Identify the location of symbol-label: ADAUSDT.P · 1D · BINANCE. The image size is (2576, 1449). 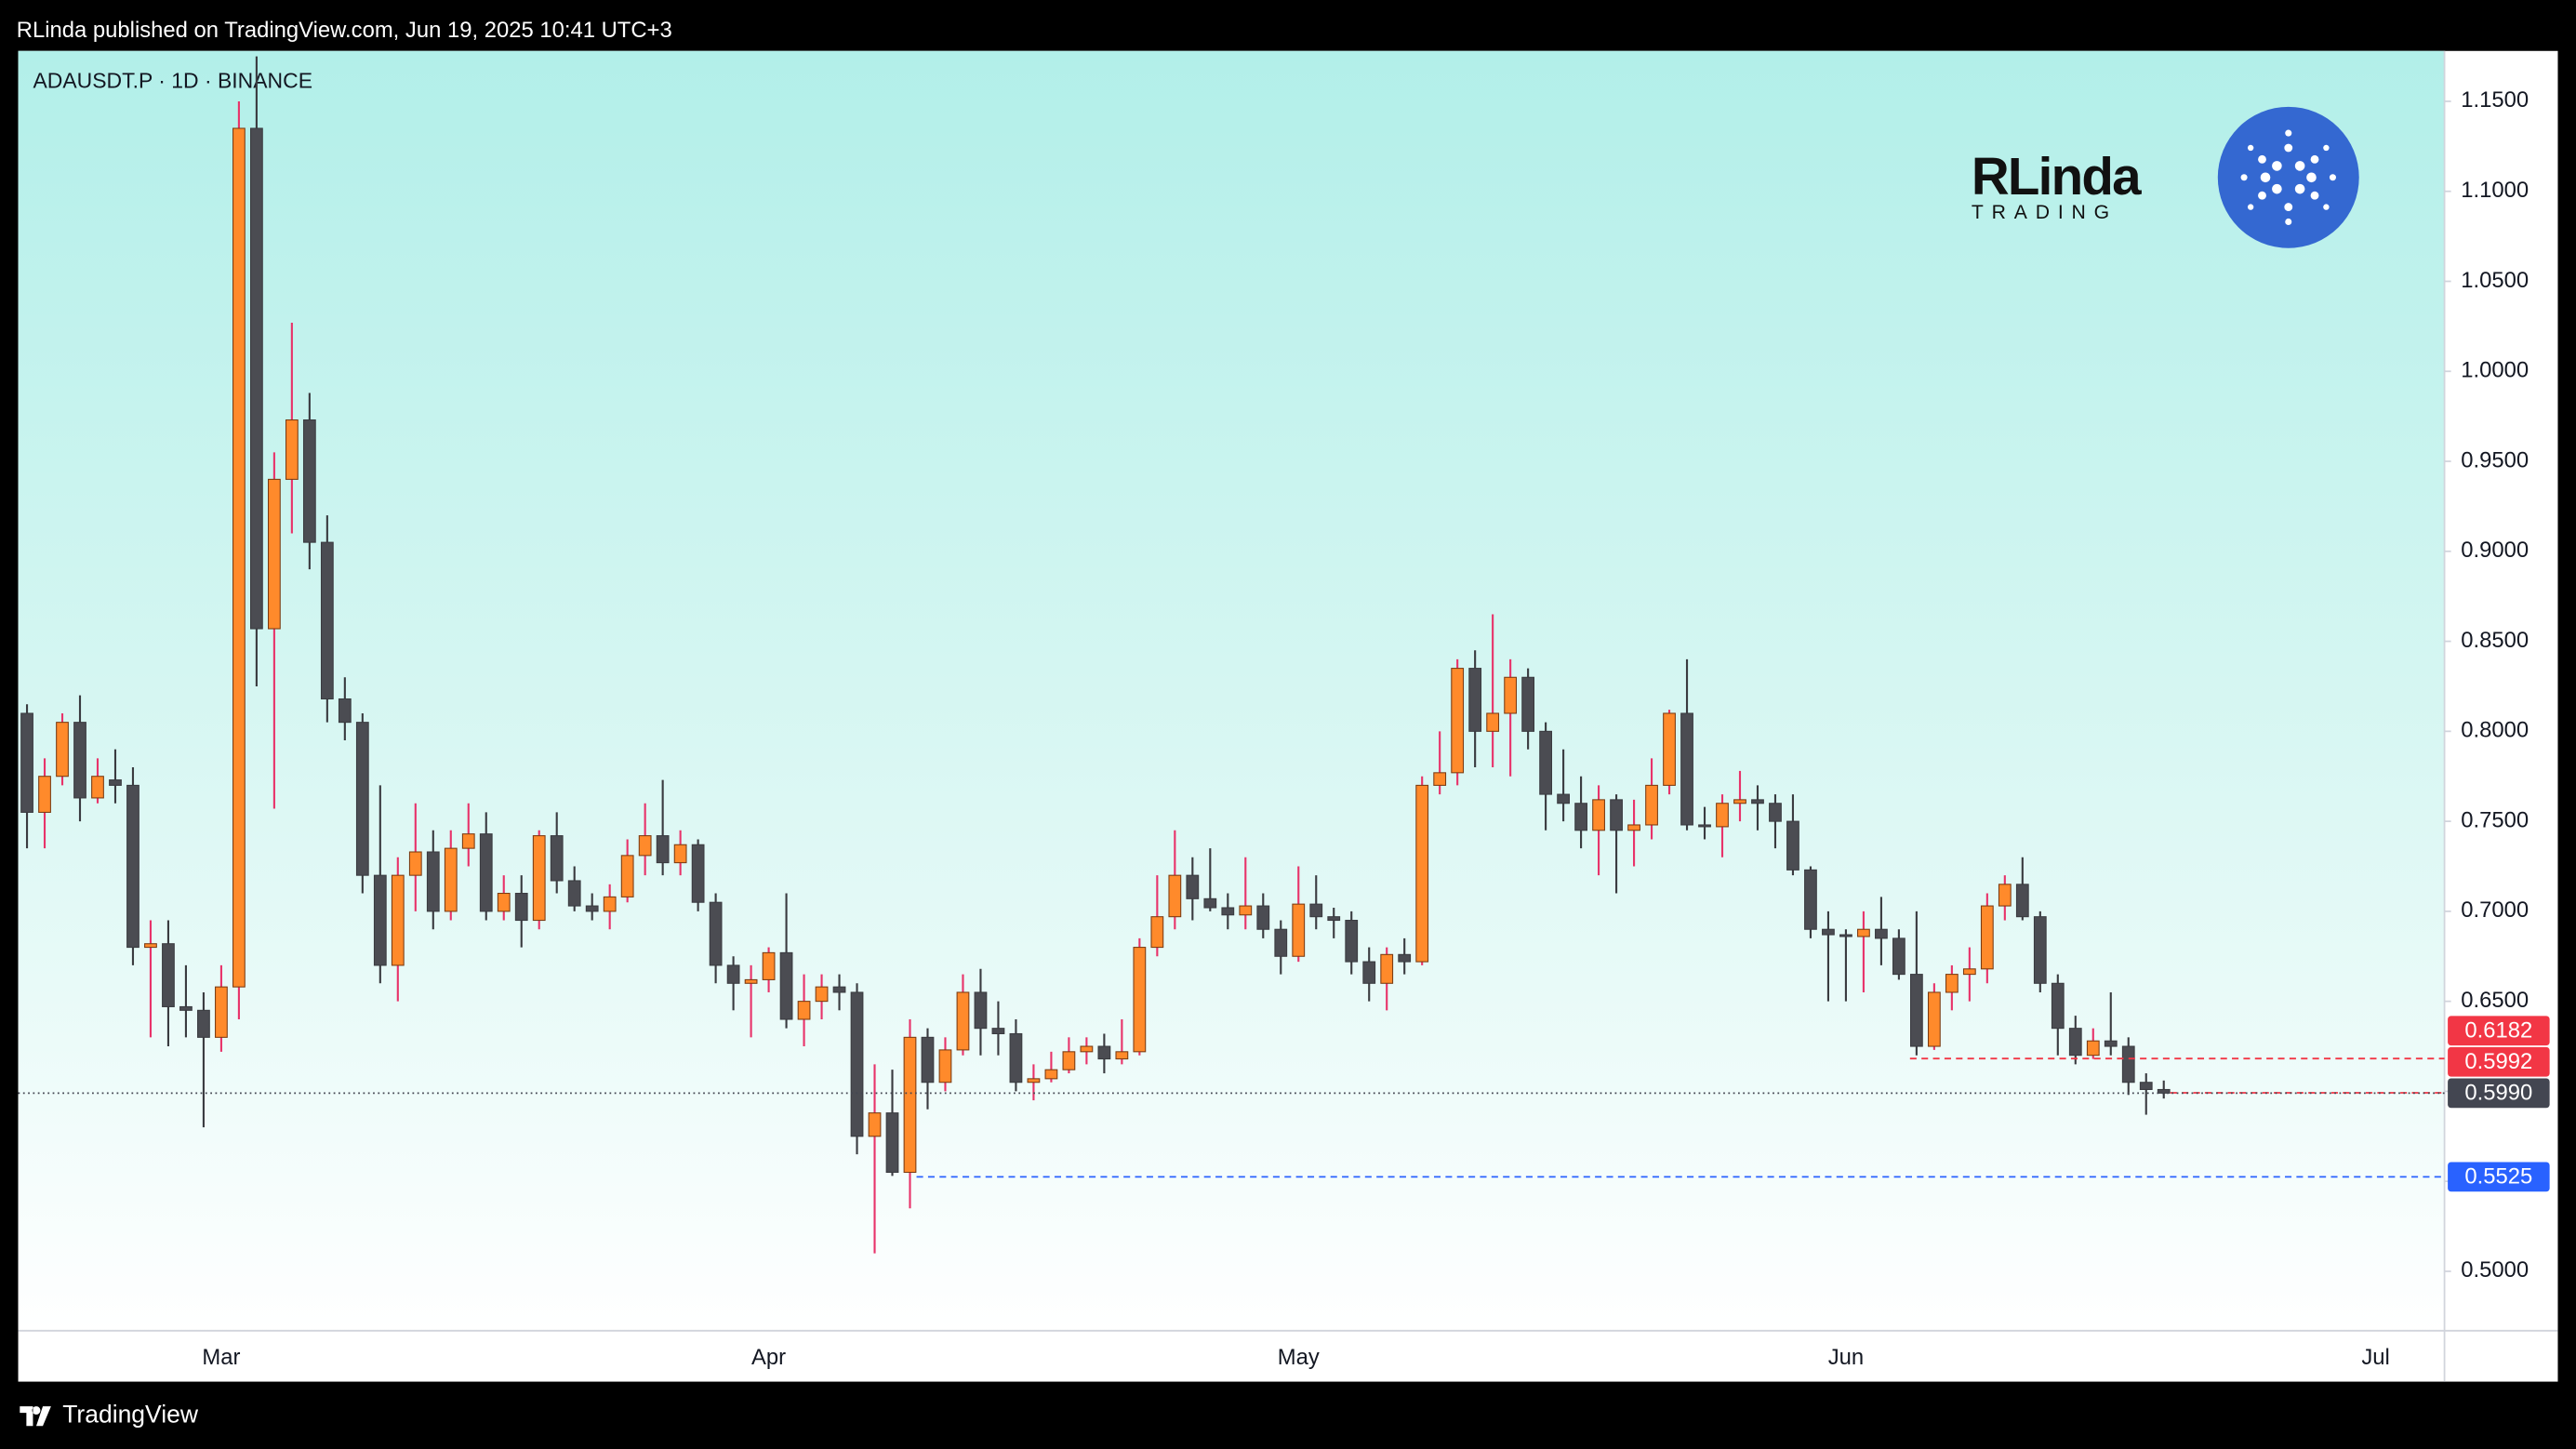
(172, 80).